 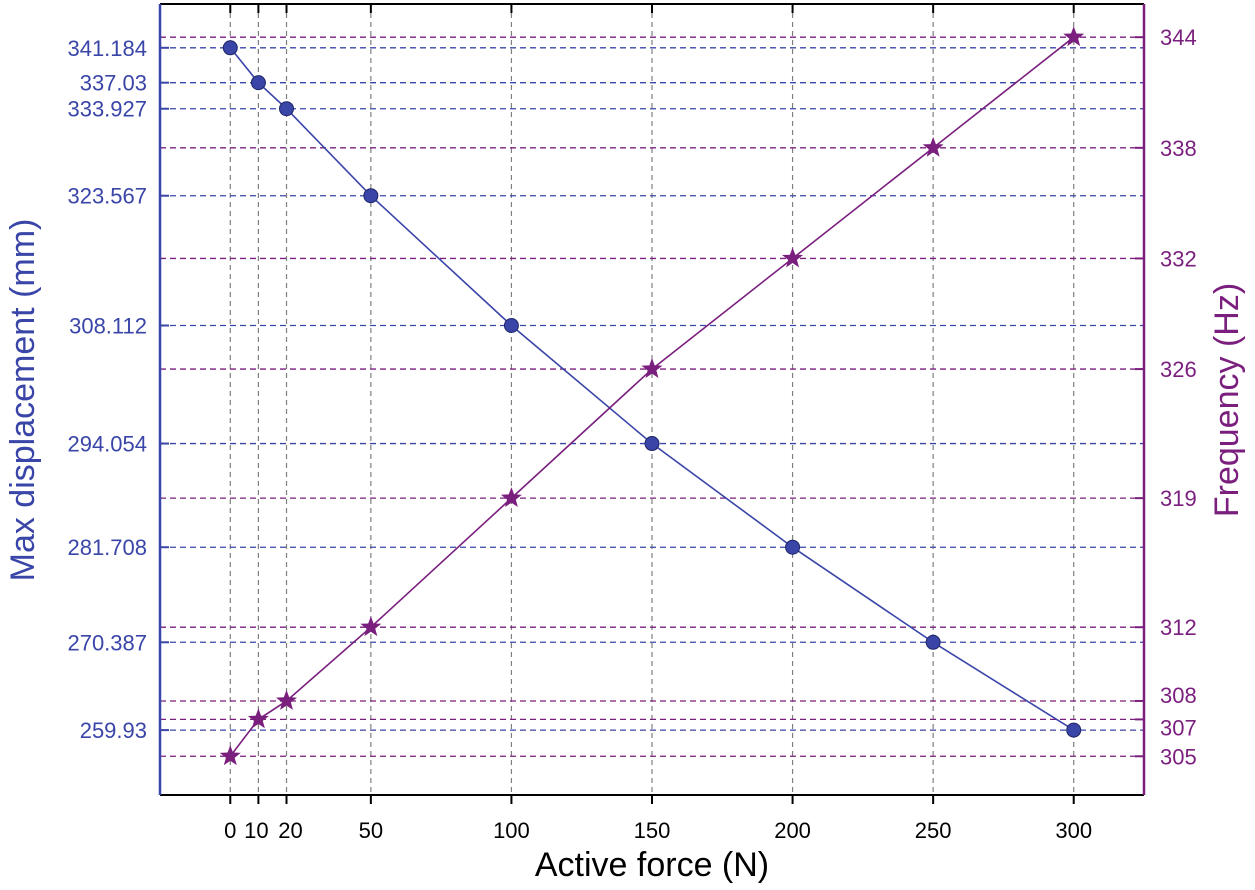 I want to click on x-tick-label: 200, so click(x=792, y=830).